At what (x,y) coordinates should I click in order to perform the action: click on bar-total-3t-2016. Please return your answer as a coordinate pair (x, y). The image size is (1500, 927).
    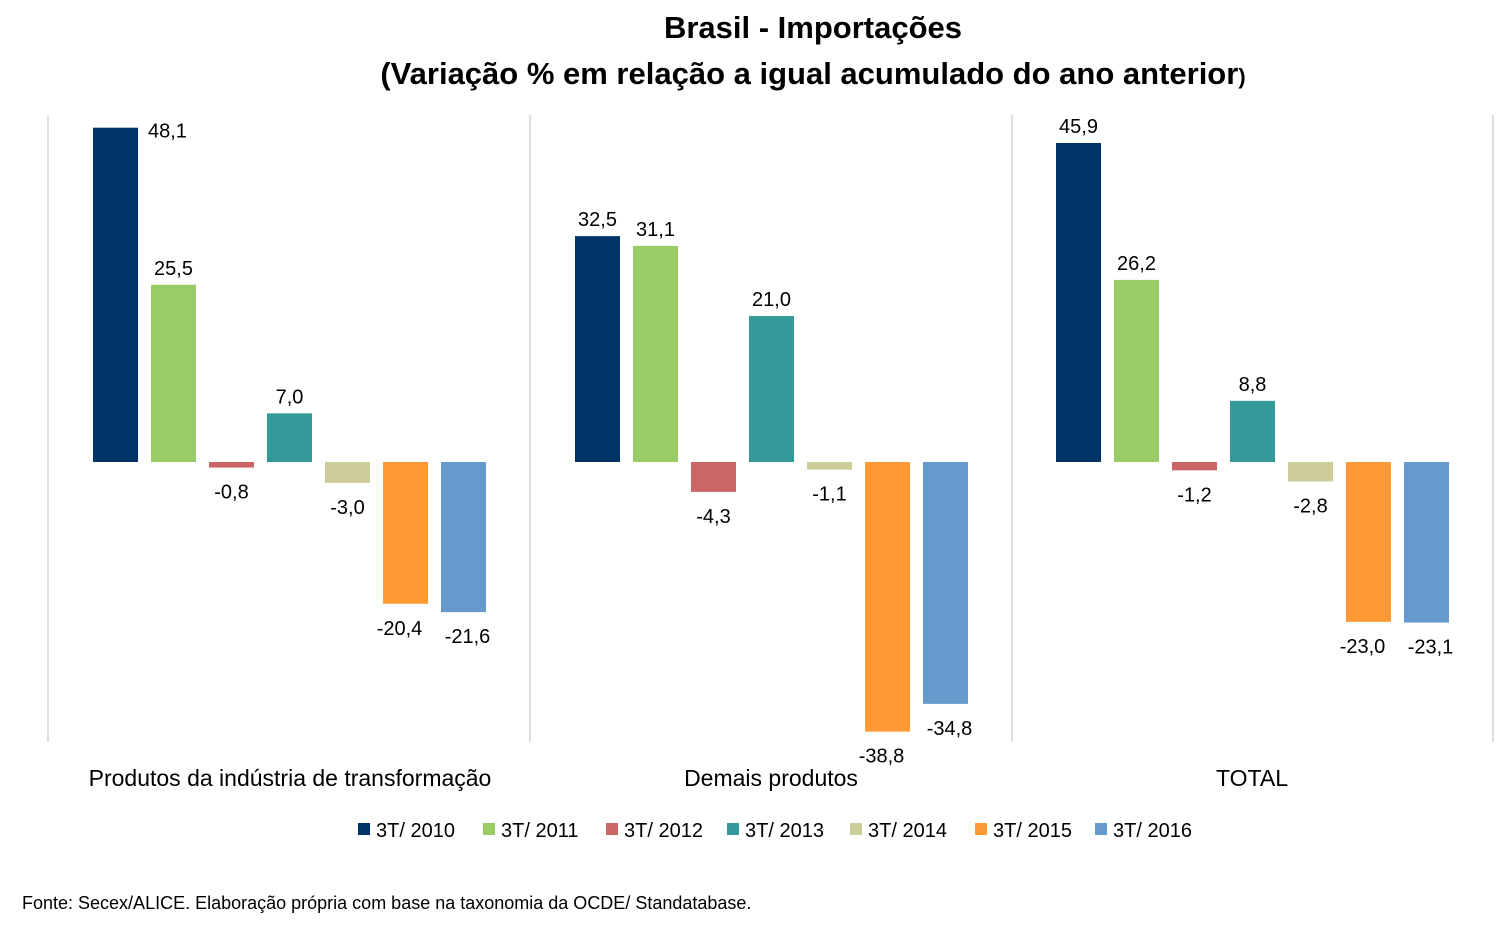
    Looking at the image, I should click on (1426, 542).